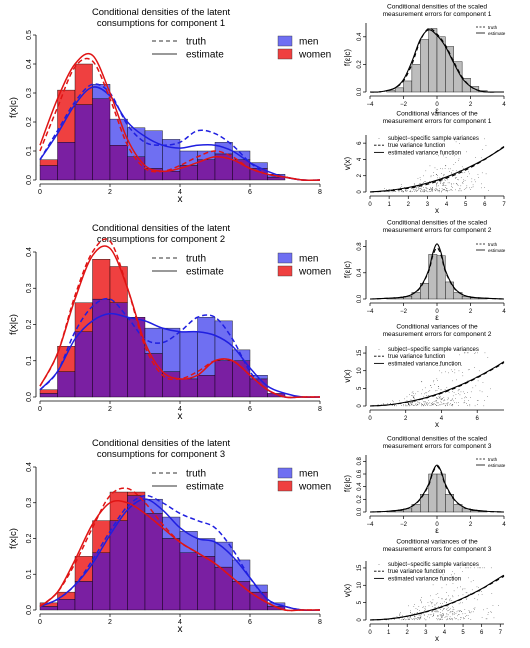  What do you see at coordinates (360, 499) in the screenshot?
I see `y-tick-label: 0.2` at bounding box center [360, 499].